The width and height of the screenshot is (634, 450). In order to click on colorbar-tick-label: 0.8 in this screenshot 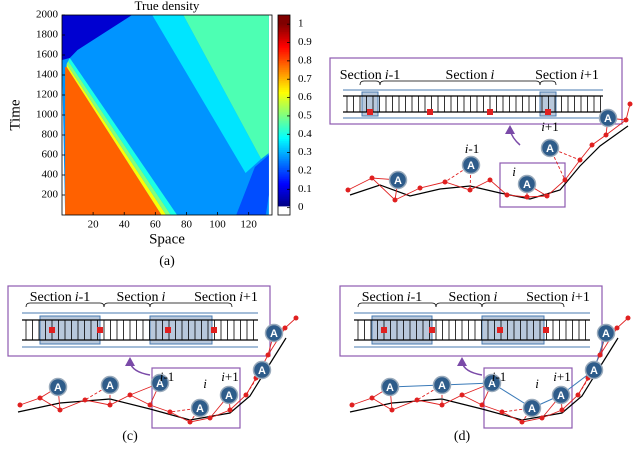, I will do `click(305, 60)`.